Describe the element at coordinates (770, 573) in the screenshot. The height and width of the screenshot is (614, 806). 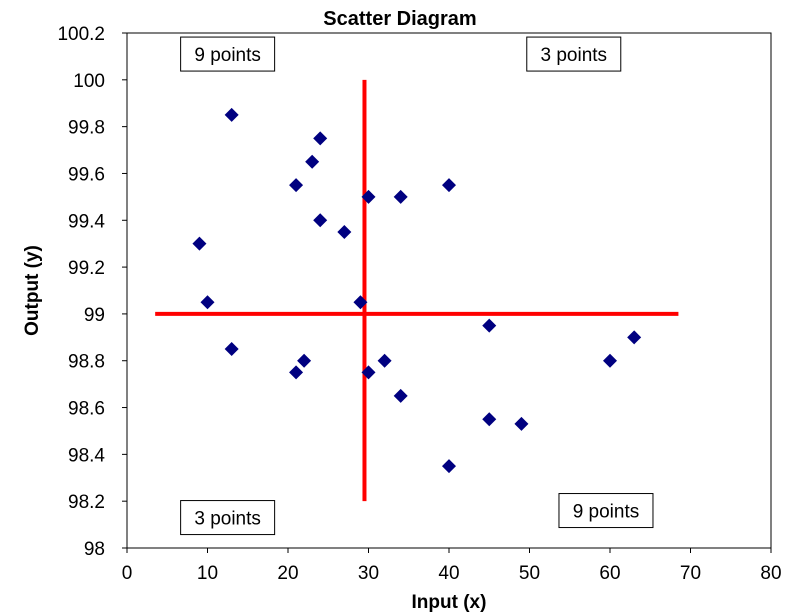
I see `x-tick-label: 80` at that location.